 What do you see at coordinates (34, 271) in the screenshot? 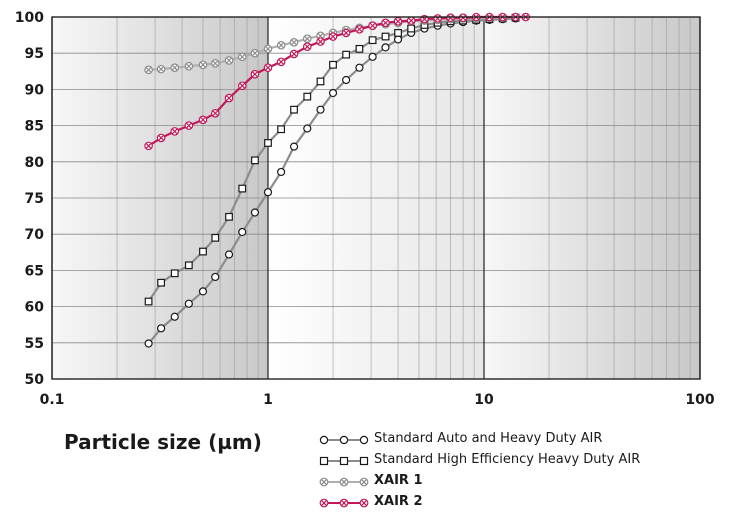
I see `y-tick-label: 65` at bounding box center [34, 271].